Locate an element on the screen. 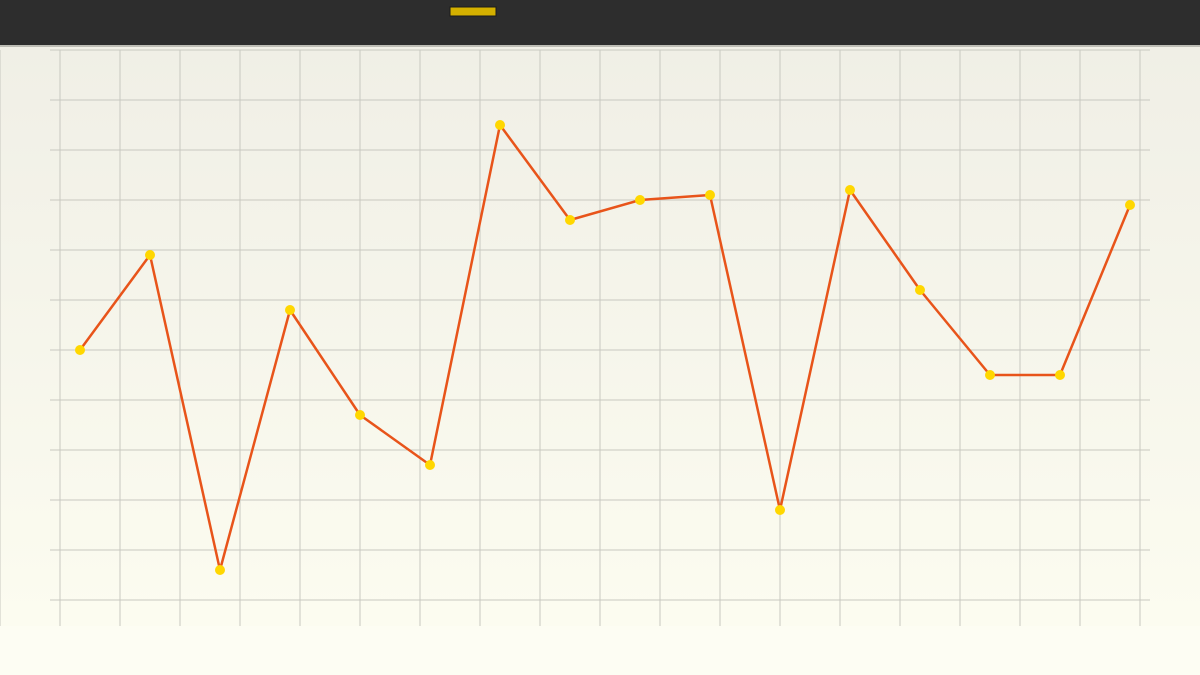 The height and width of the screenshot is (675, 1200). title-placeholder is located at coordinates (473, 11).